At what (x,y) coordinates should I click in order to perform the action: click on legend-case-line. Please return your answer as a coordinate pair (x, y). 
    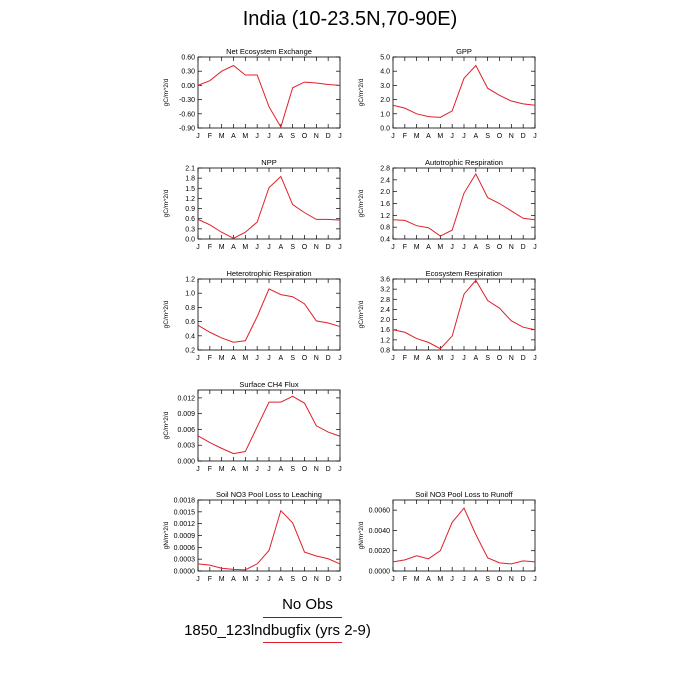
    Looking at the image, I should click on (302, 642).